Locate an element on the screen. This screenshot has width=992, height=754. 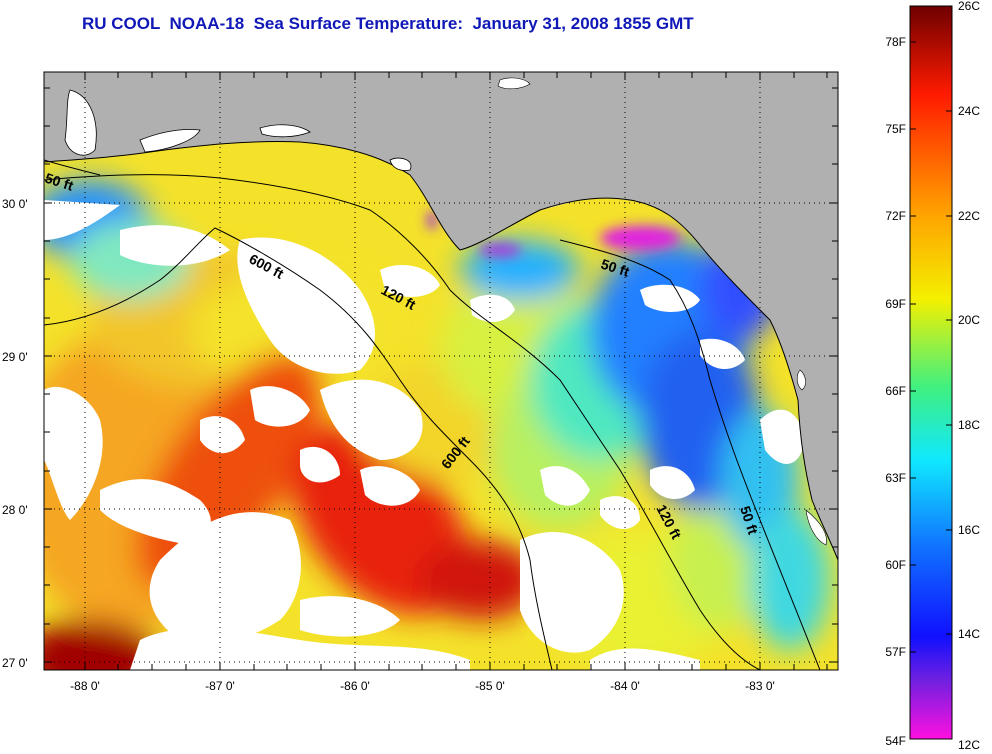
colorbar-f-60: 60F is located at coordinates (895, 565).